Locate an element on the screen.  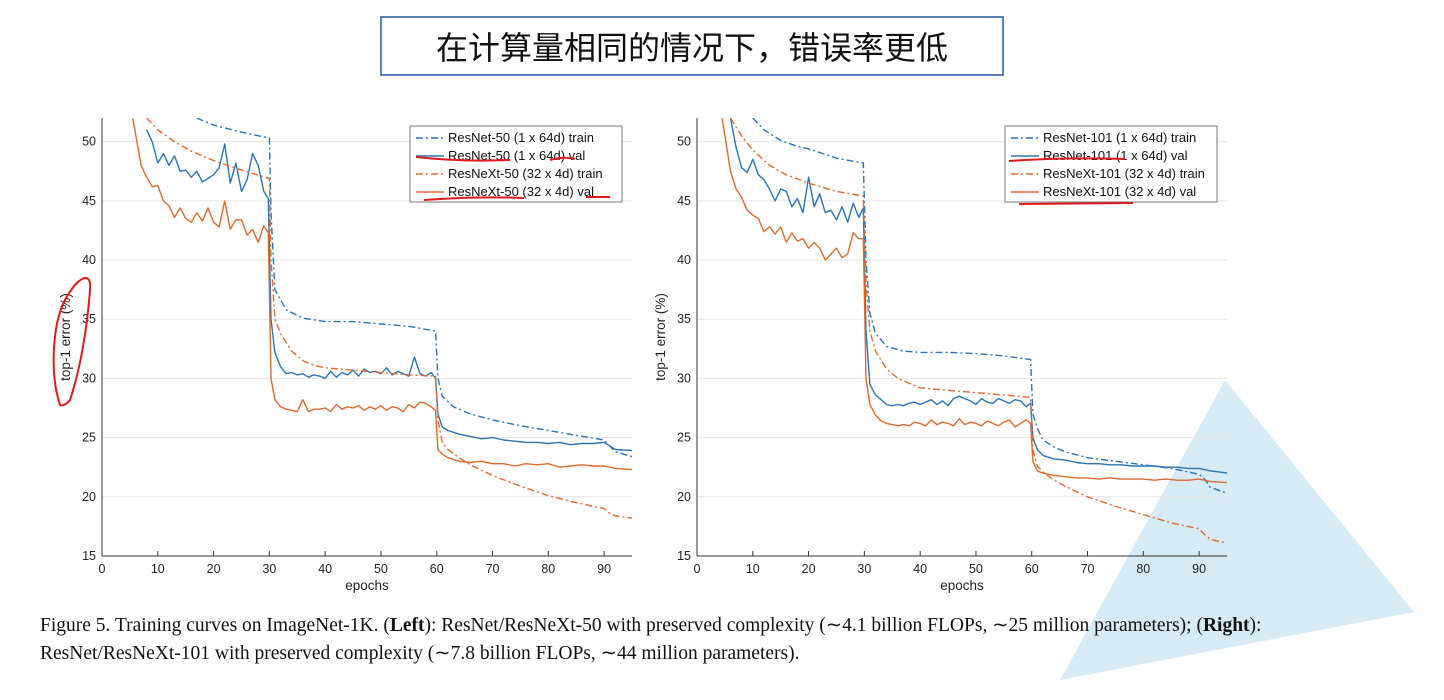
legend-label: ResNet-101 (1 x 64d) train is located at coordinates (1119, 137).